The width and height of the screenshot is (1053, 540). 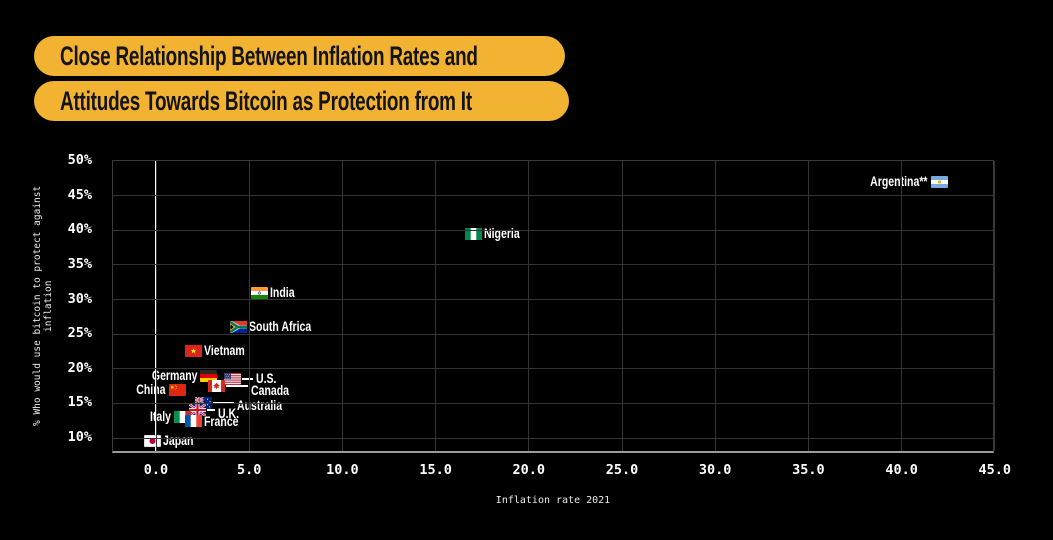 I want to click on point-label: Canada, so click(x=269, y=391).